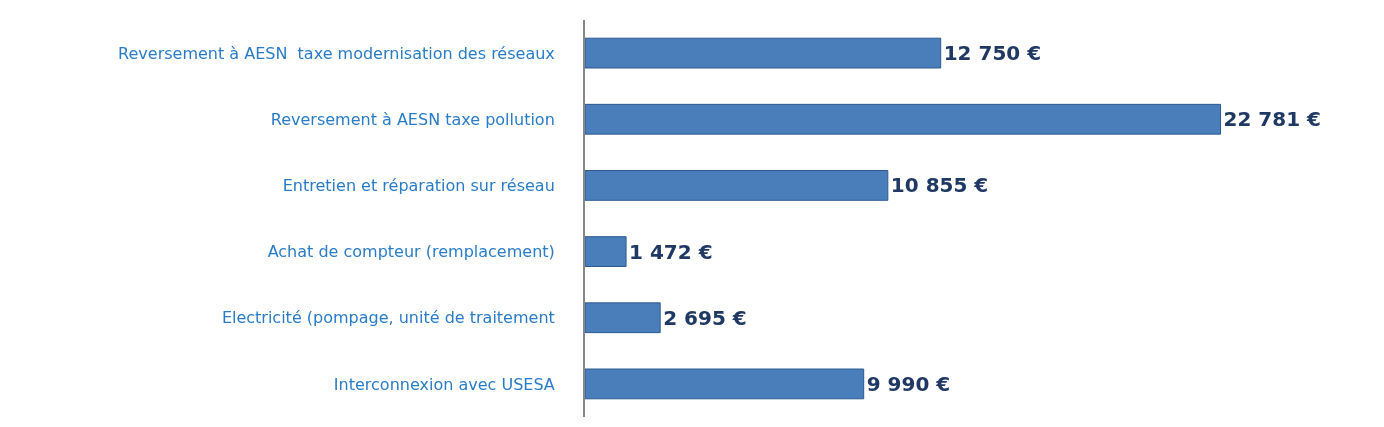 The height and width of the screenshot is (427, 1384). I want to click on data-label: 1 472 €, so click(671, 251).